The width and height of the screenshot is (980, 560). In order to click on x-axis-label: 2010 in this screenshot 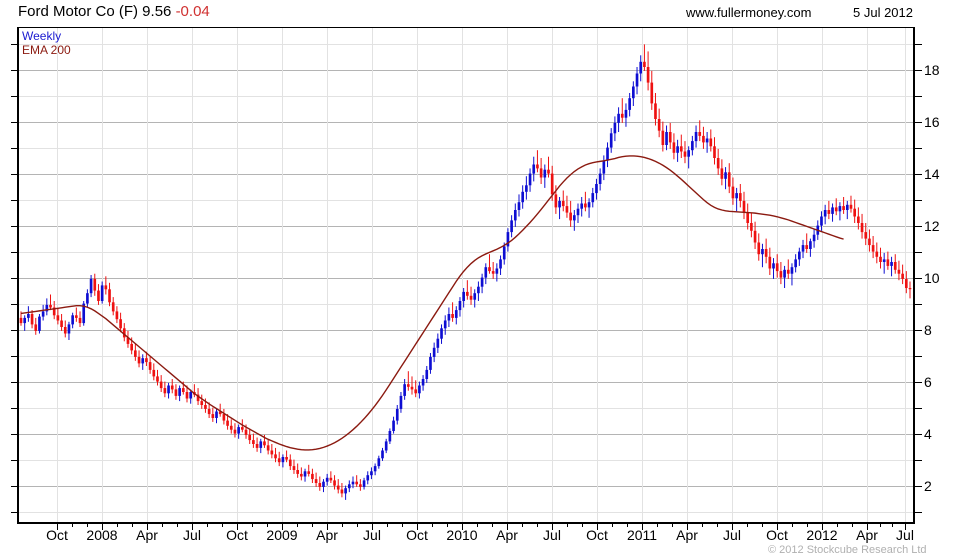, I will do `click(462, 535)`.